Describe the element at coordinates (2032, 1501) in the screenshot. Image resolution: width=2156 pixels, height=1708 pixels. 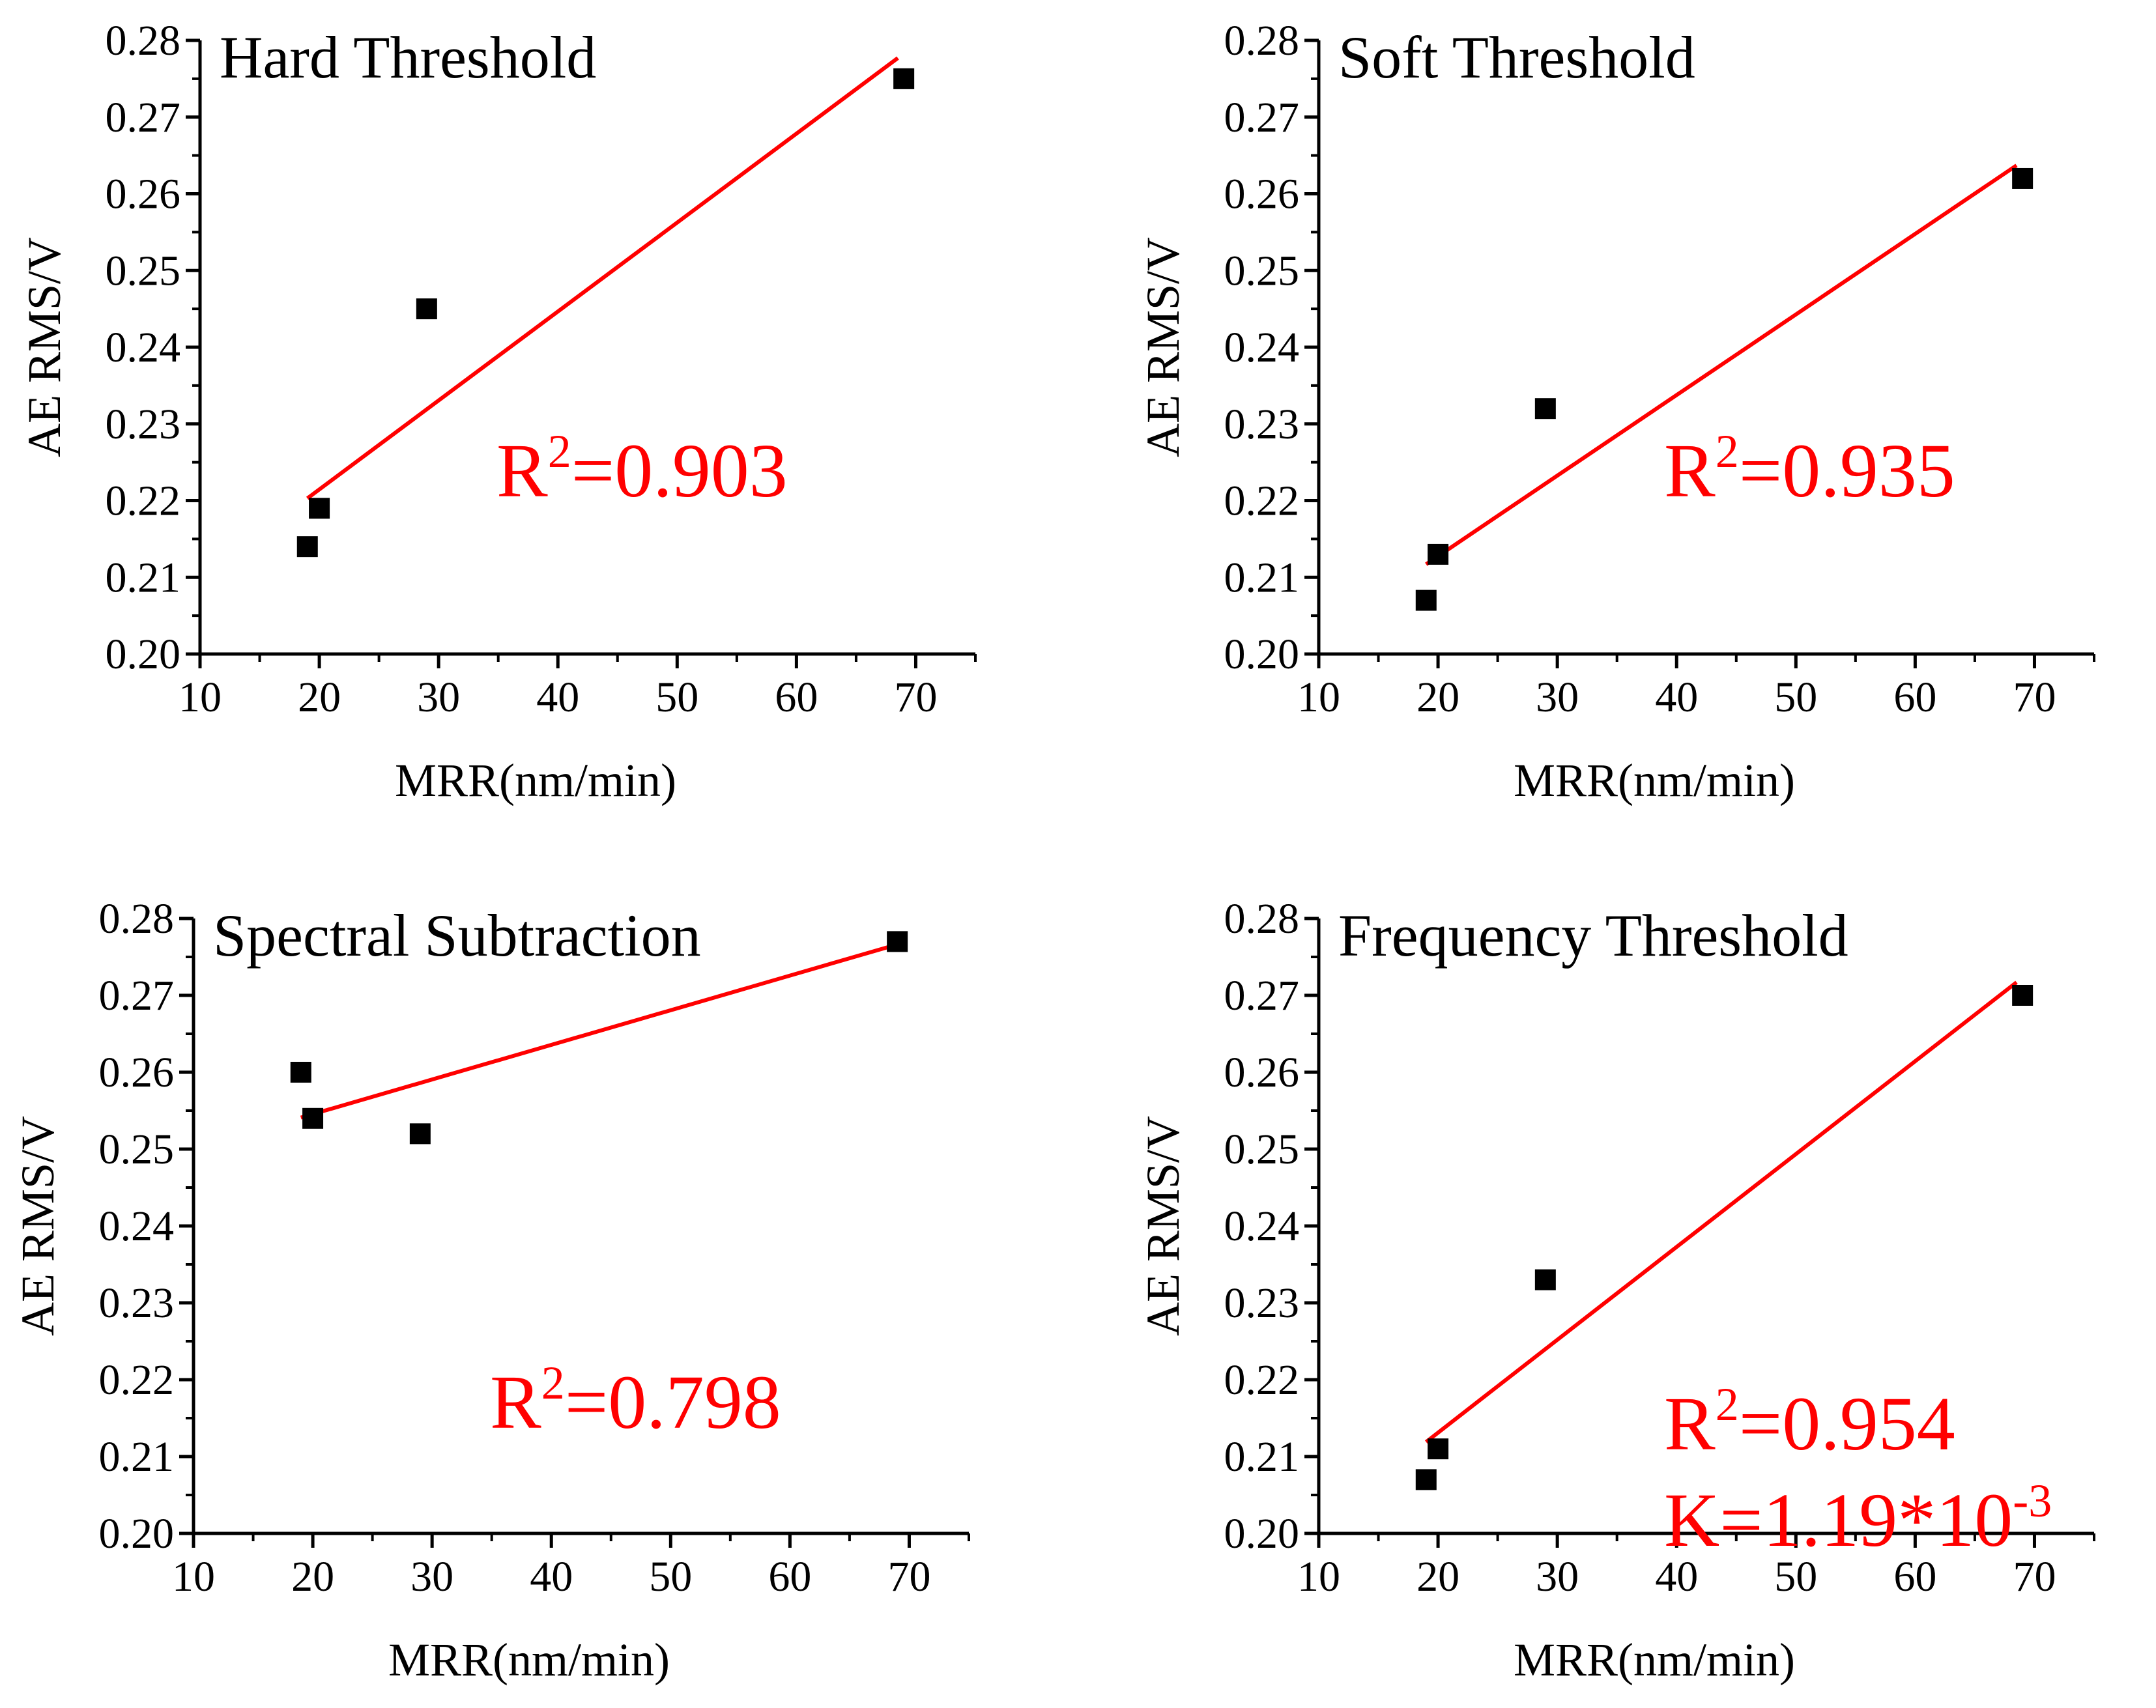
I see `slope-exponent: -3` at that location.